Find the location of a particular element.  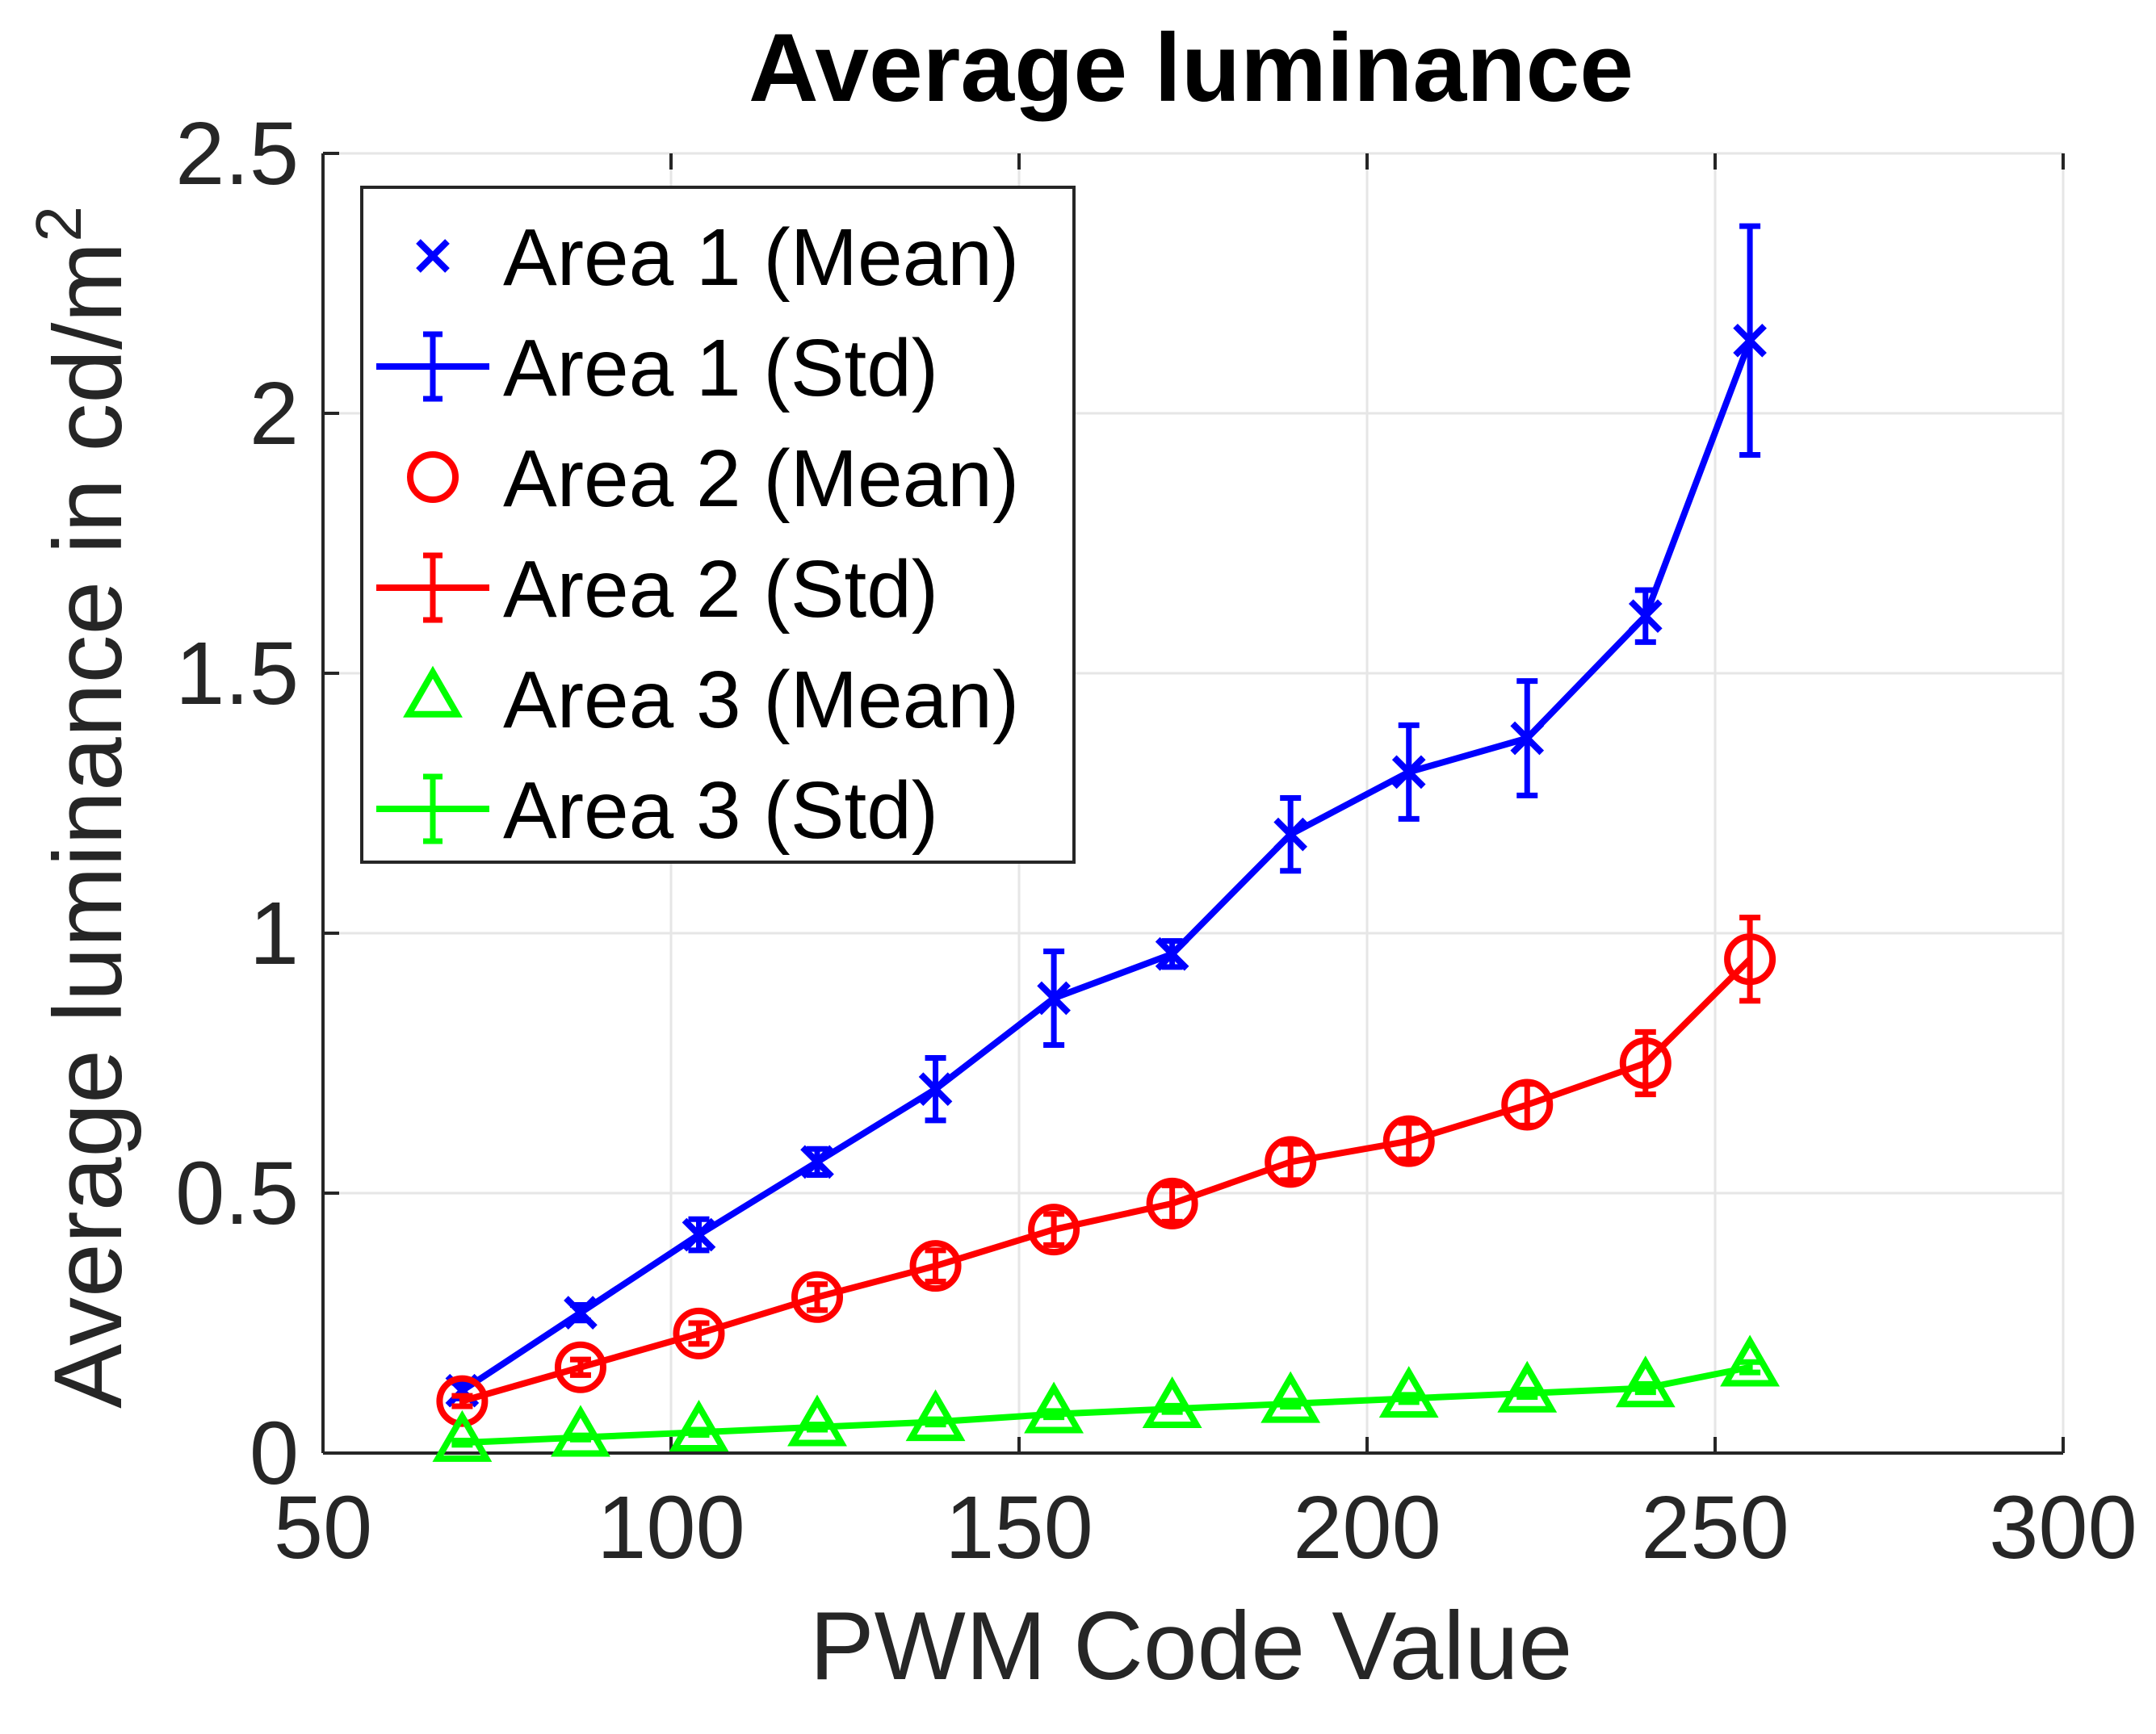

y-tick-label: 2 is located at coordinates (274, 413).